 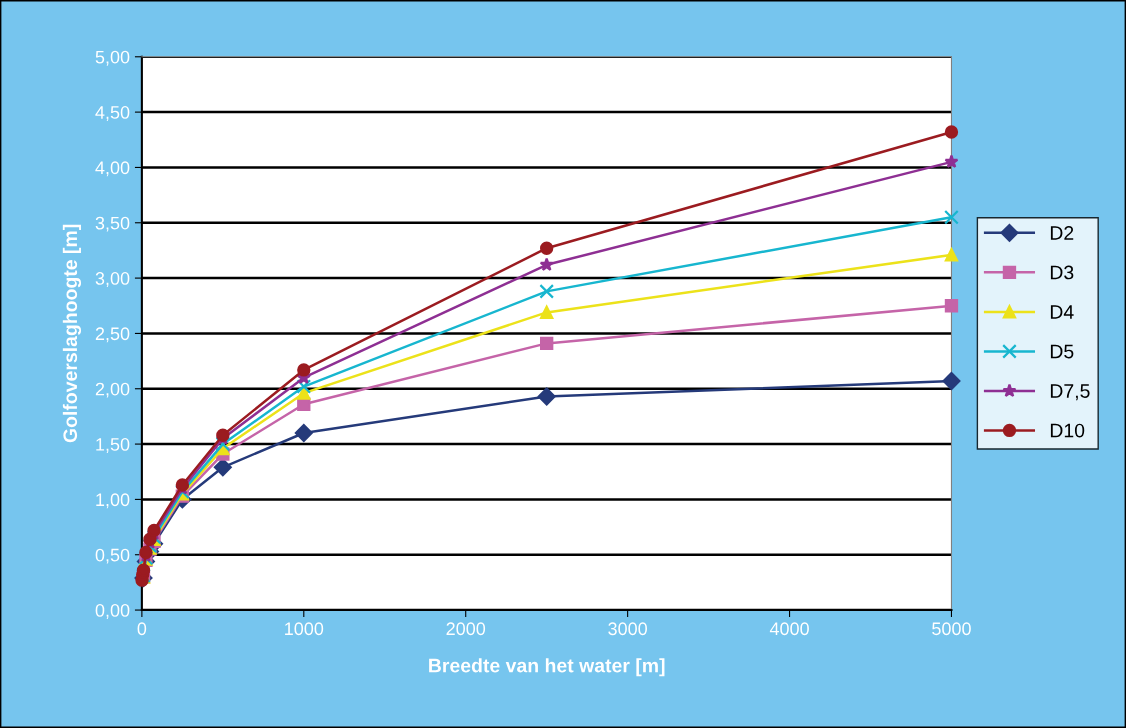 I want to click on y-axis-title: Golfoverslaghoogte [m], so click(x=72, y=333).